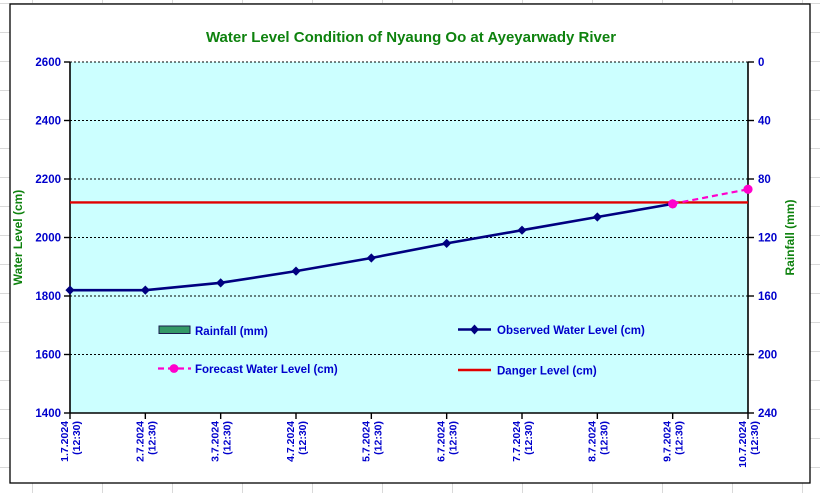 The width and height of the screenshot is (820, 493). What do you see at coordinates (216, 441) in the screenshot?
I see `x-tick-date: 3.7.2024` at bounding box center [216, 441].